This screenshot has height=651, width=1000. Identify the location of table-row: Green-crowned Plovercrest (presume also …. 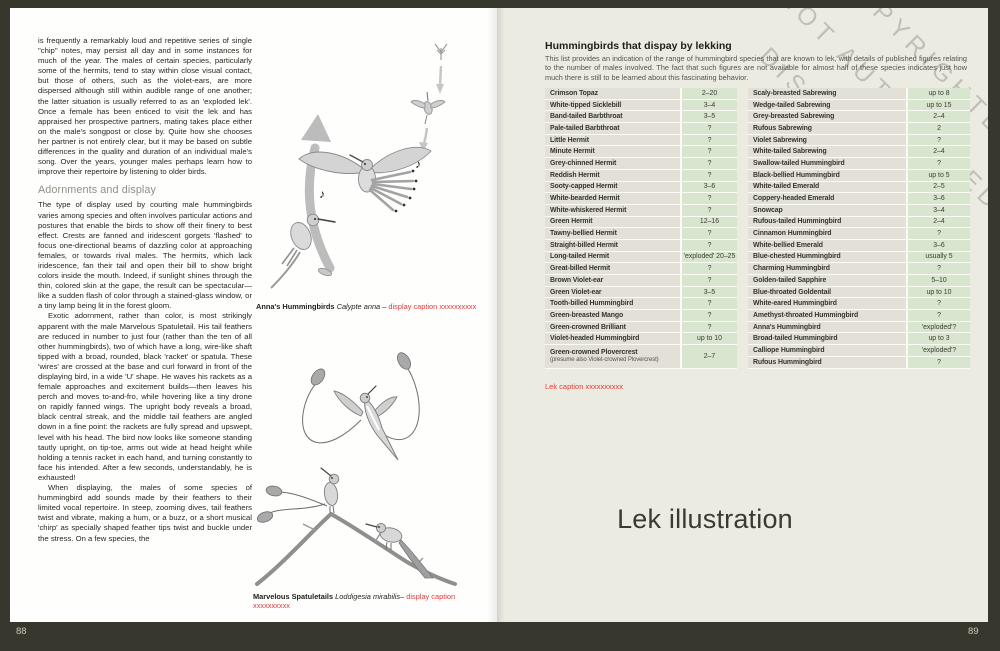
(641, 356).